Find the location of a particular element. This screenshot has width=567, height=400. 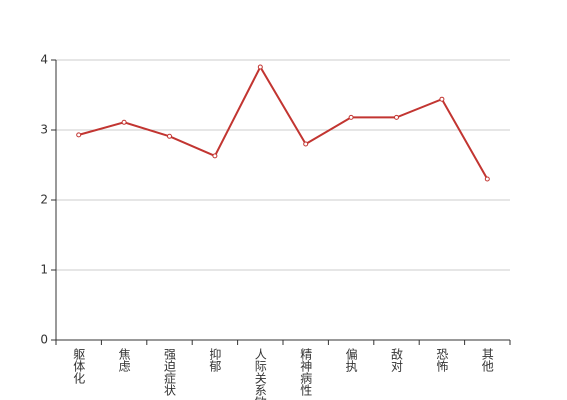

x-tick-label: 强迫症状 is located at coordinates (170, 372).